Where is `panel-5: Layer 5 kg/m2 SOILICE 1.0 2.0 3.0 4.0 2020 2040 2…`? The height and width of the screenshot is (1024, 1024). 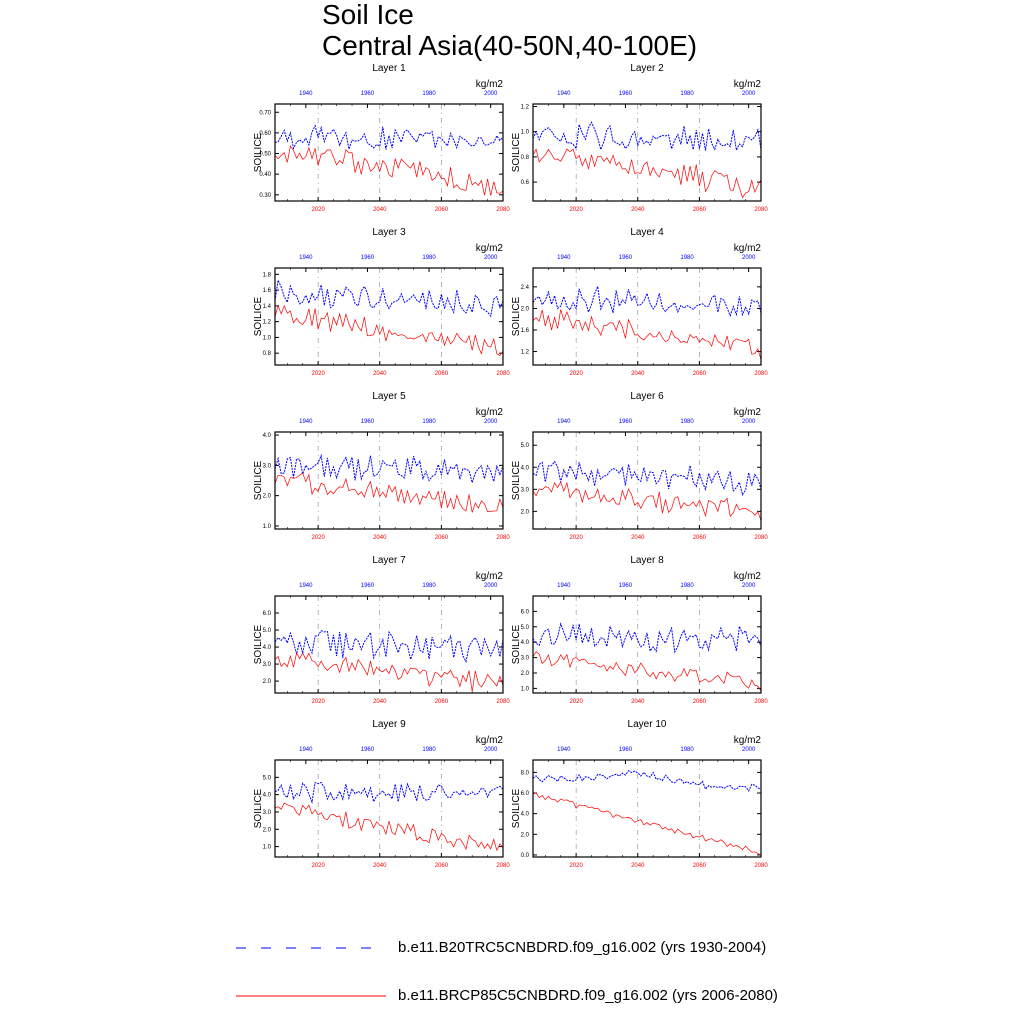
panel-5: Layer 5 kg/m2 SOILICE 1.0 2.0 3.0 4.0 2020 2040 2… is located at coordinates (381, 466).